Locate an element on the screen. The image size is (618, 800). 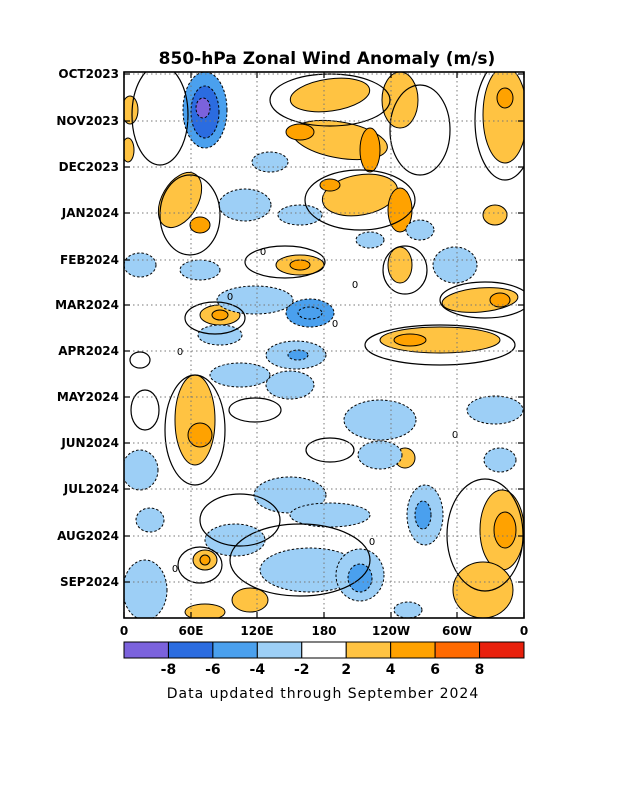
y-tick-label: JUL2024 is located at coordinates (91, 489).